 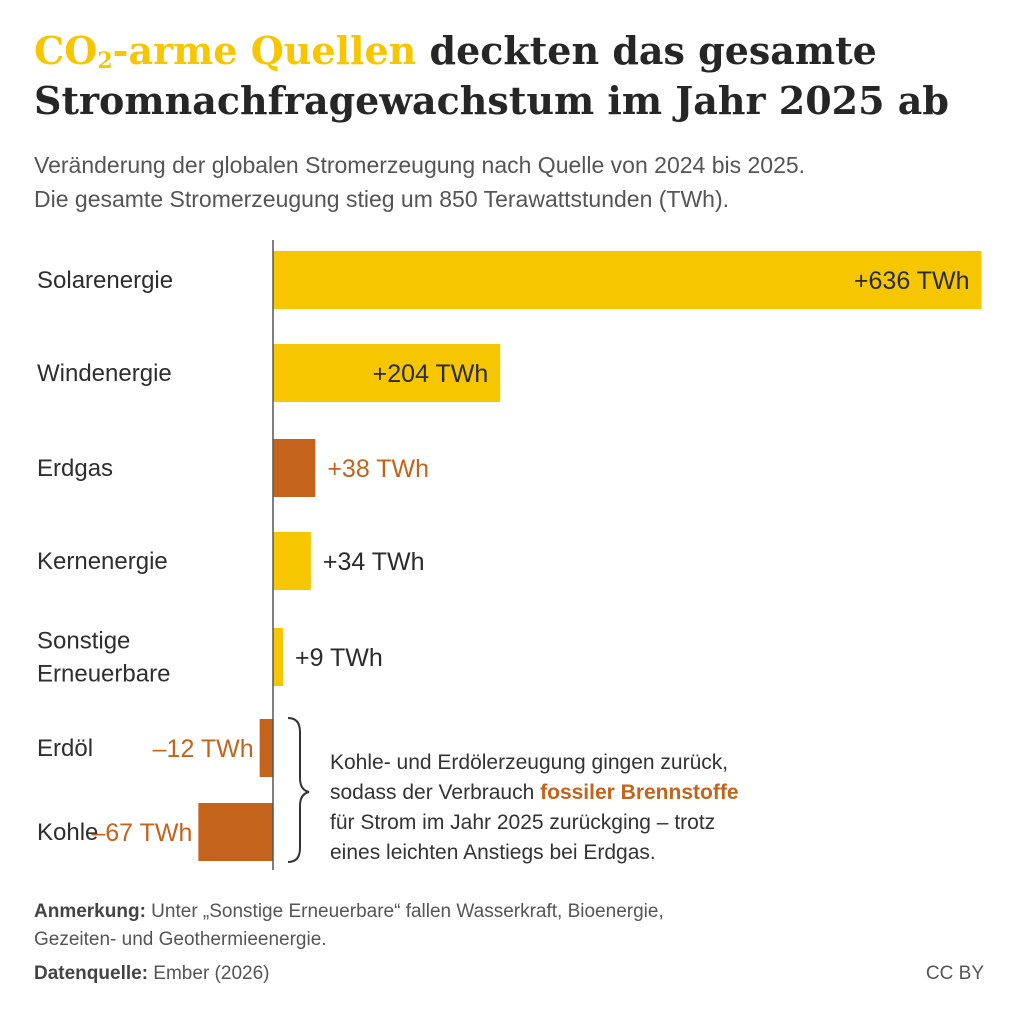 What do you see at coordinates (627, 280) in the screenshot?
I see `bar-solarenergie` at bounding box center [627, 280].